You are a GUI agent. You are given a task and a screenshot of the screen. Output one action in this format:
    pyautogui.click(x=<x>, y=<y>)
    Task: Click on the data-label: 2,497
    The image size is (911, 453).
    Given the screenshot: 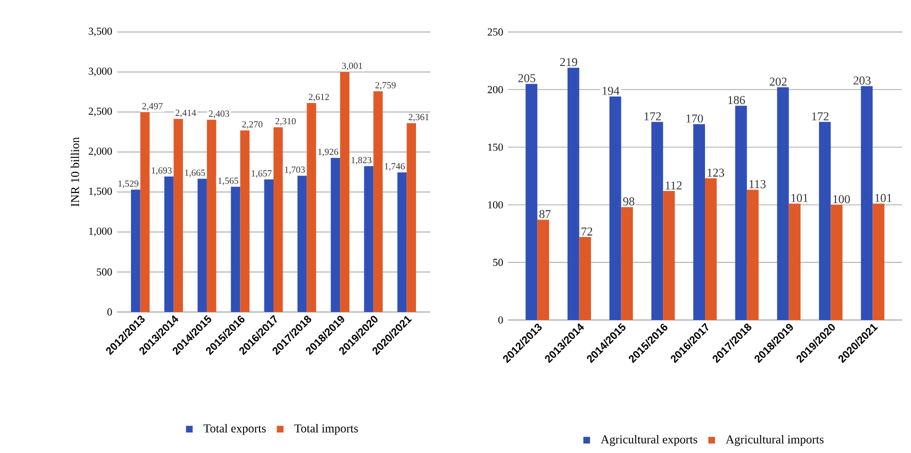 What is the action you would take?
    pyautogui.click(x=152, y=107)
    